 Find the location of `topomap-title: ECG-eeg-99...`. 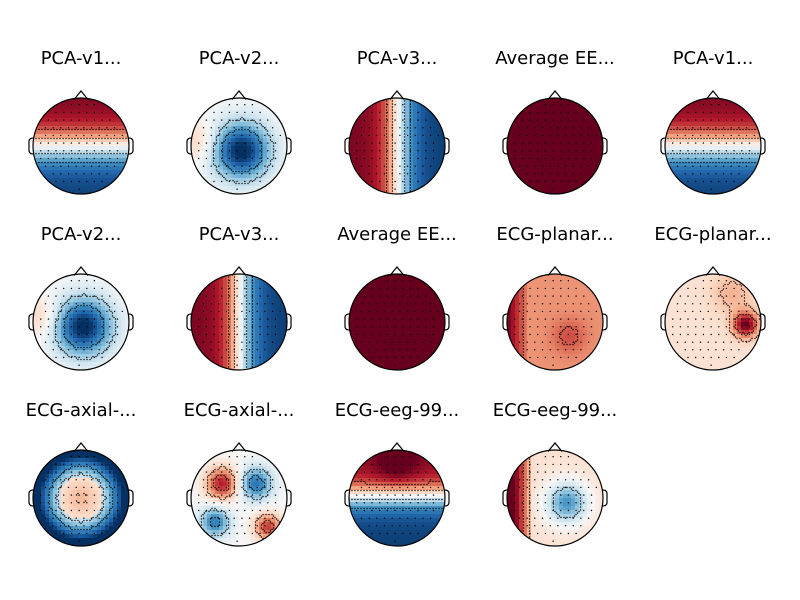

topomap-title: ECG-eeg-99... is located at coordinates (555, 410).